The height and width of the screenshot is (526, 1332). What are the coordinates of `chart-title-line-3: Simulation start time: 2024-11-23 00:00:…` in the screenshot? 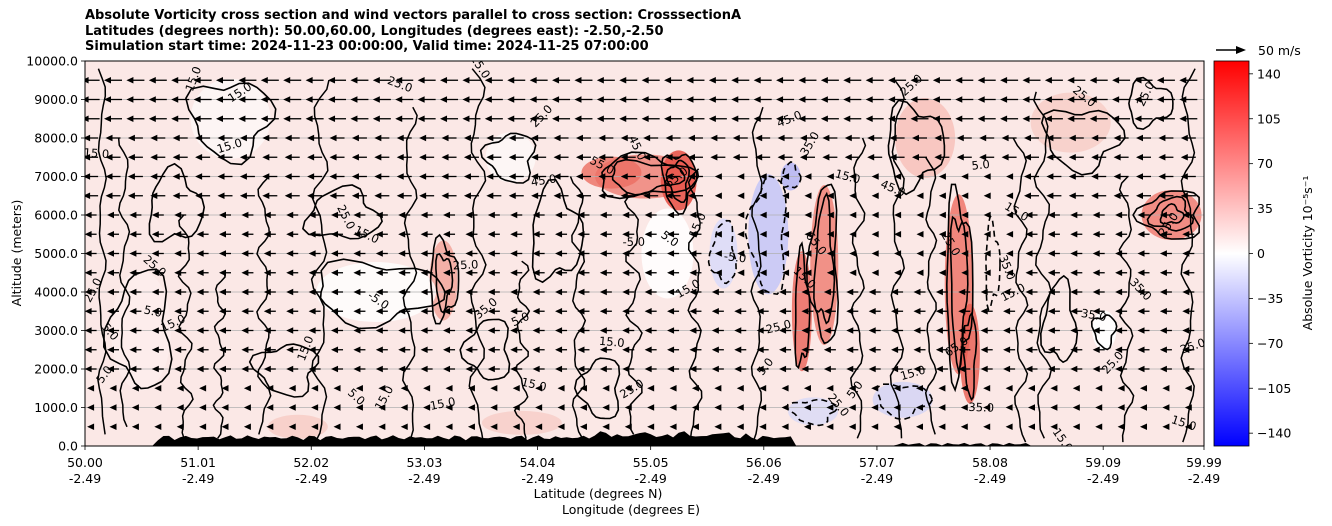 It's located at (367, 46).